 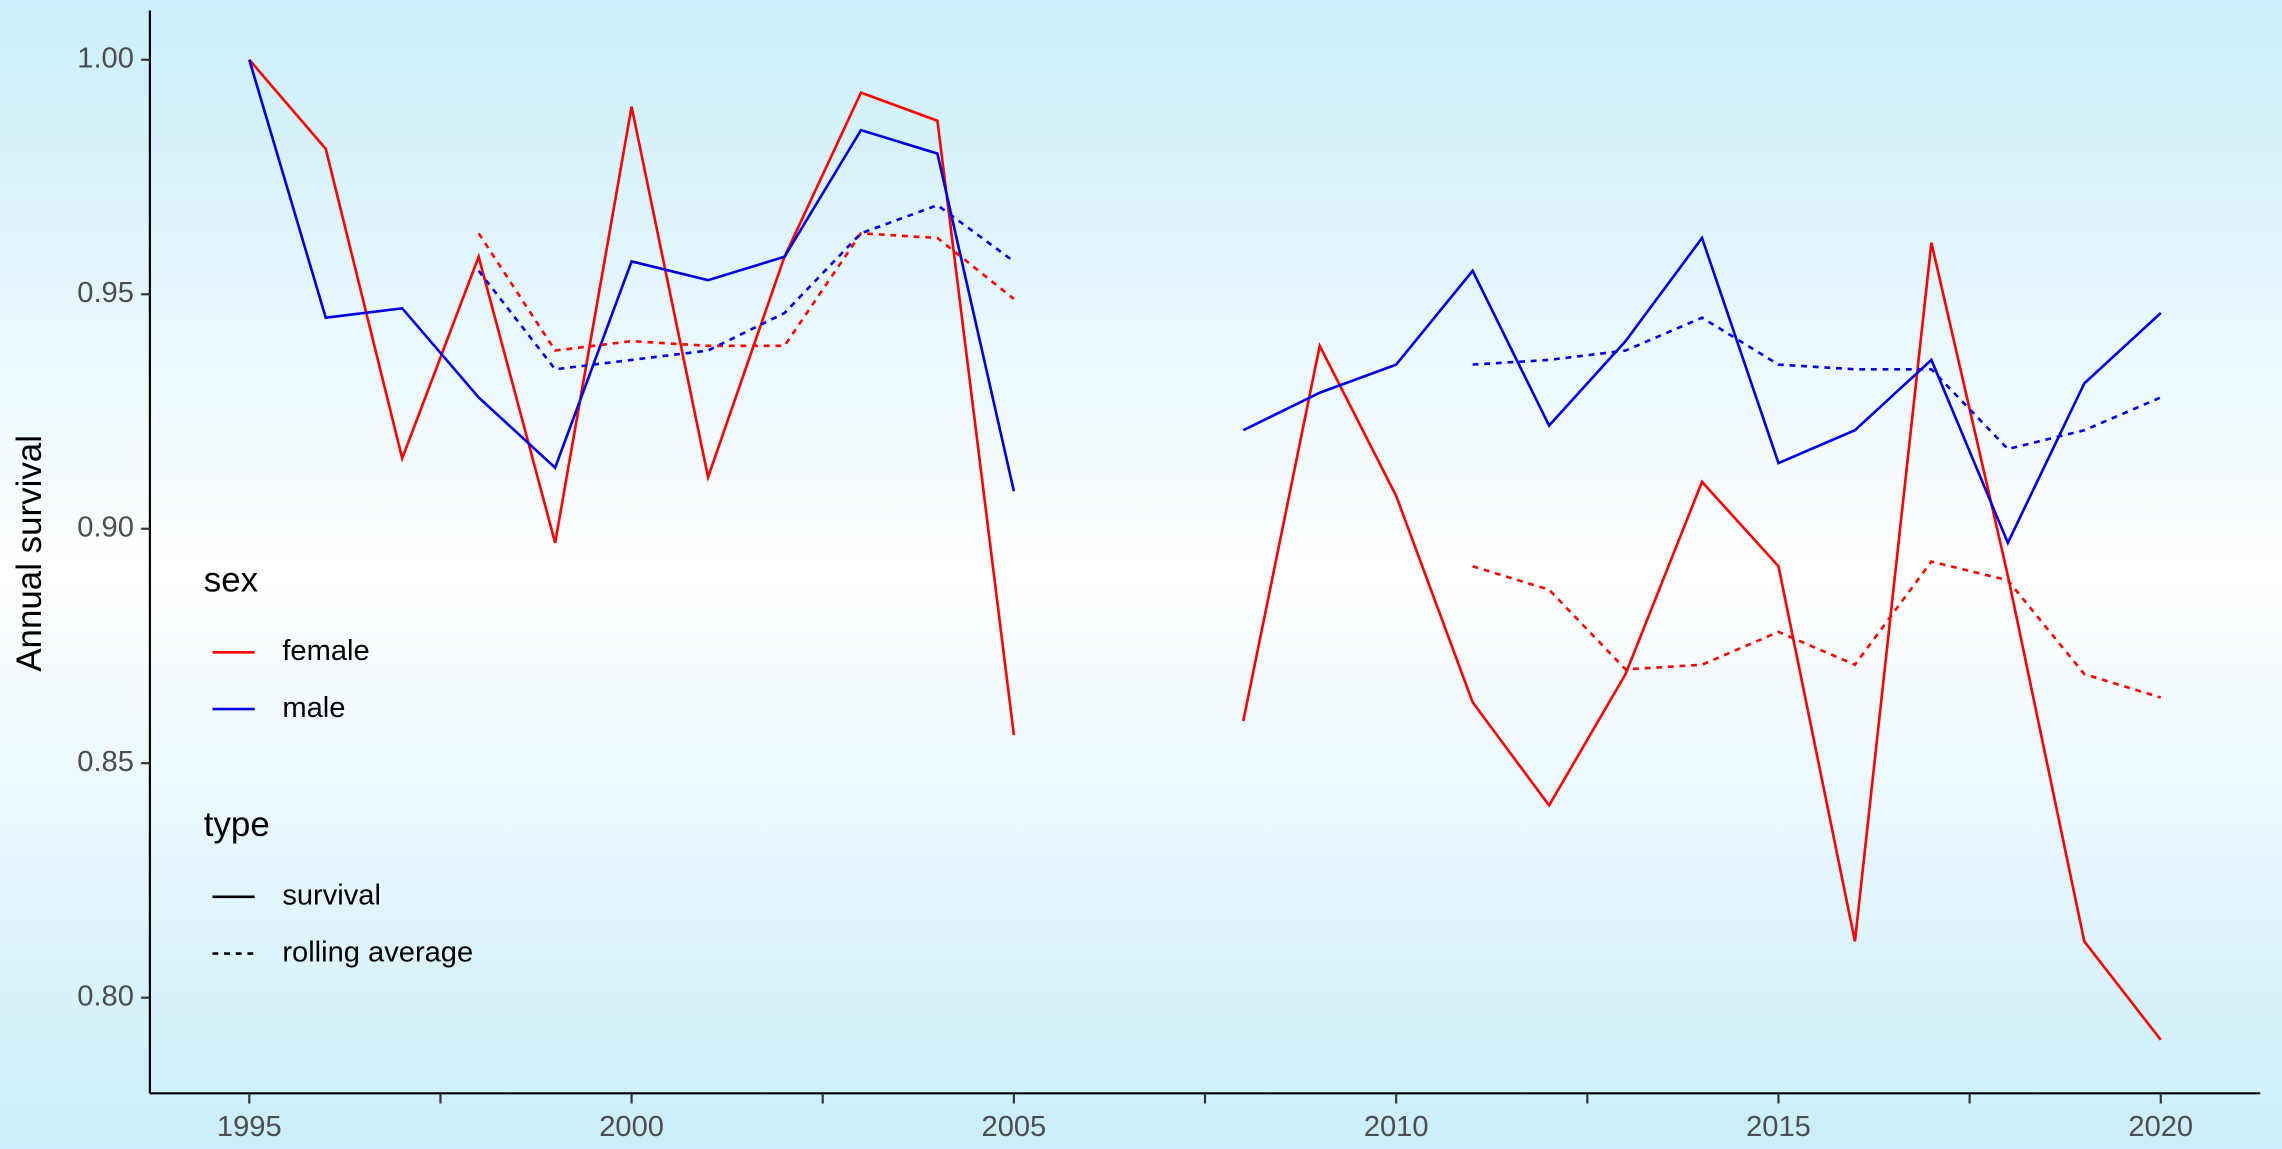 I want to click on y-tick-label: 1.00, so click(x=105, y=58).